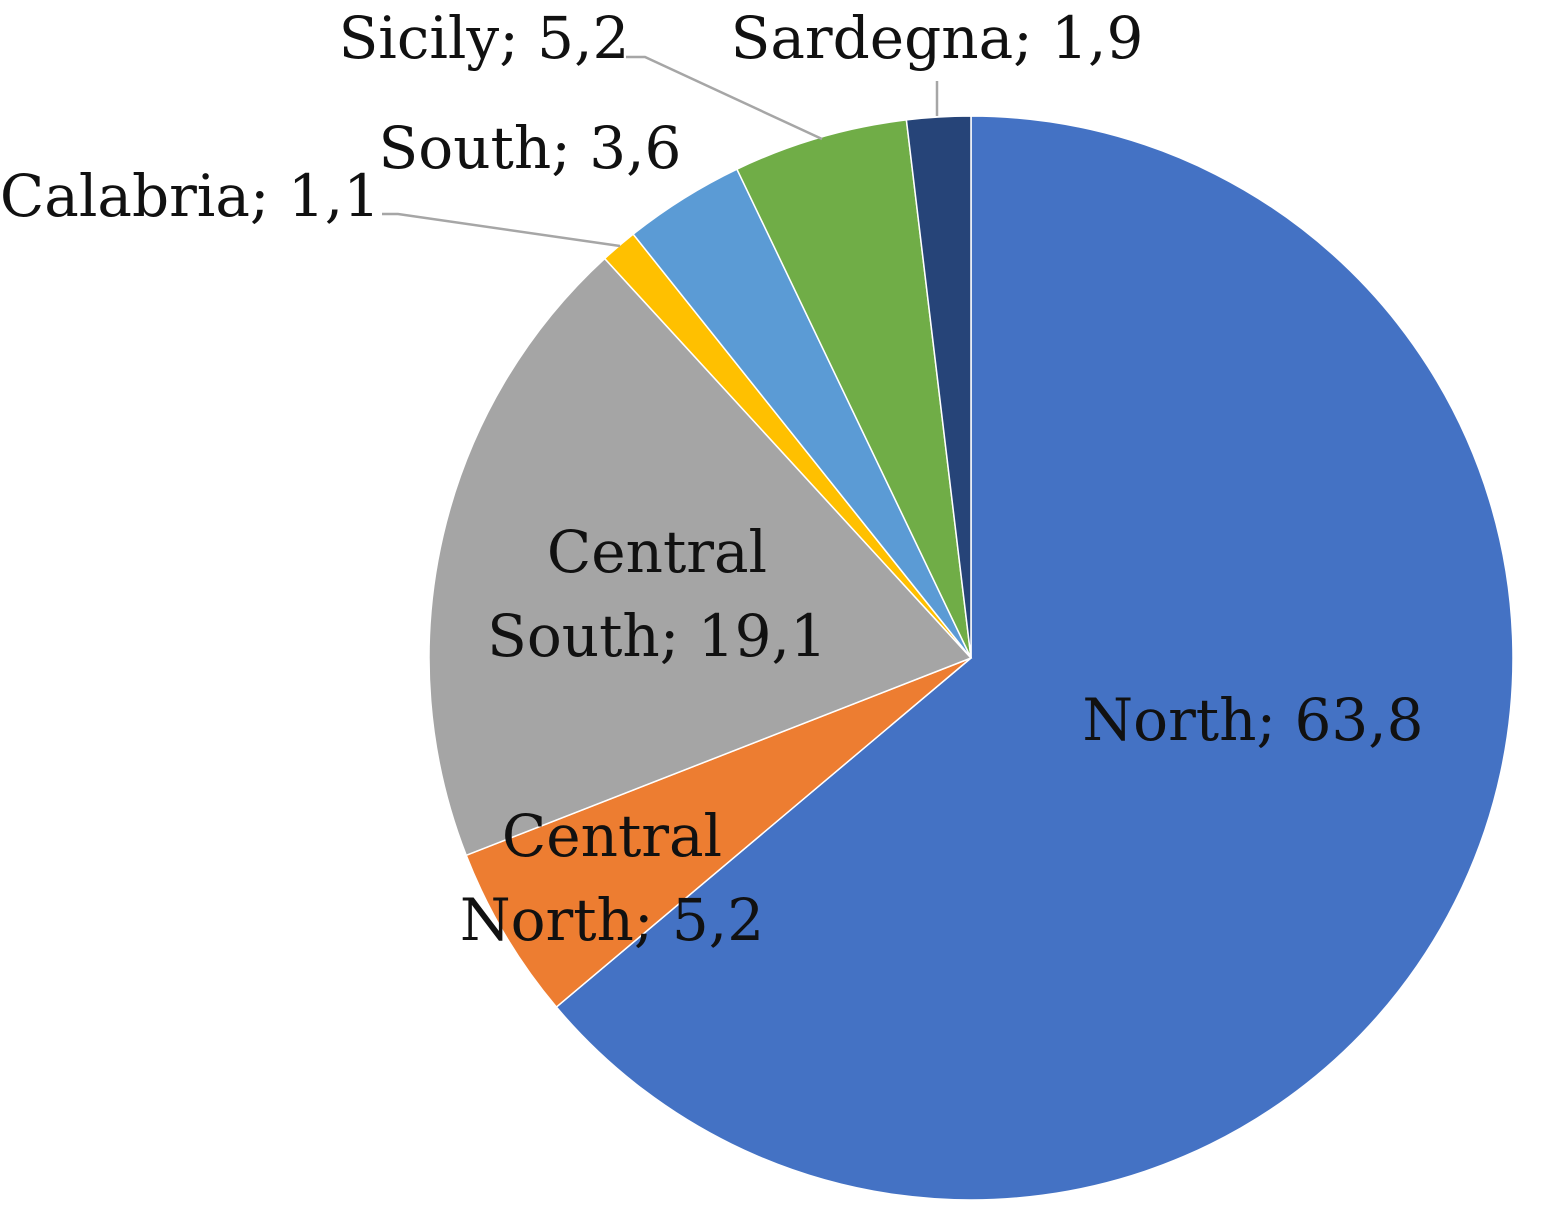  I want to click on data-label-sicily: Sicily; 5,2, so click(484, 38).